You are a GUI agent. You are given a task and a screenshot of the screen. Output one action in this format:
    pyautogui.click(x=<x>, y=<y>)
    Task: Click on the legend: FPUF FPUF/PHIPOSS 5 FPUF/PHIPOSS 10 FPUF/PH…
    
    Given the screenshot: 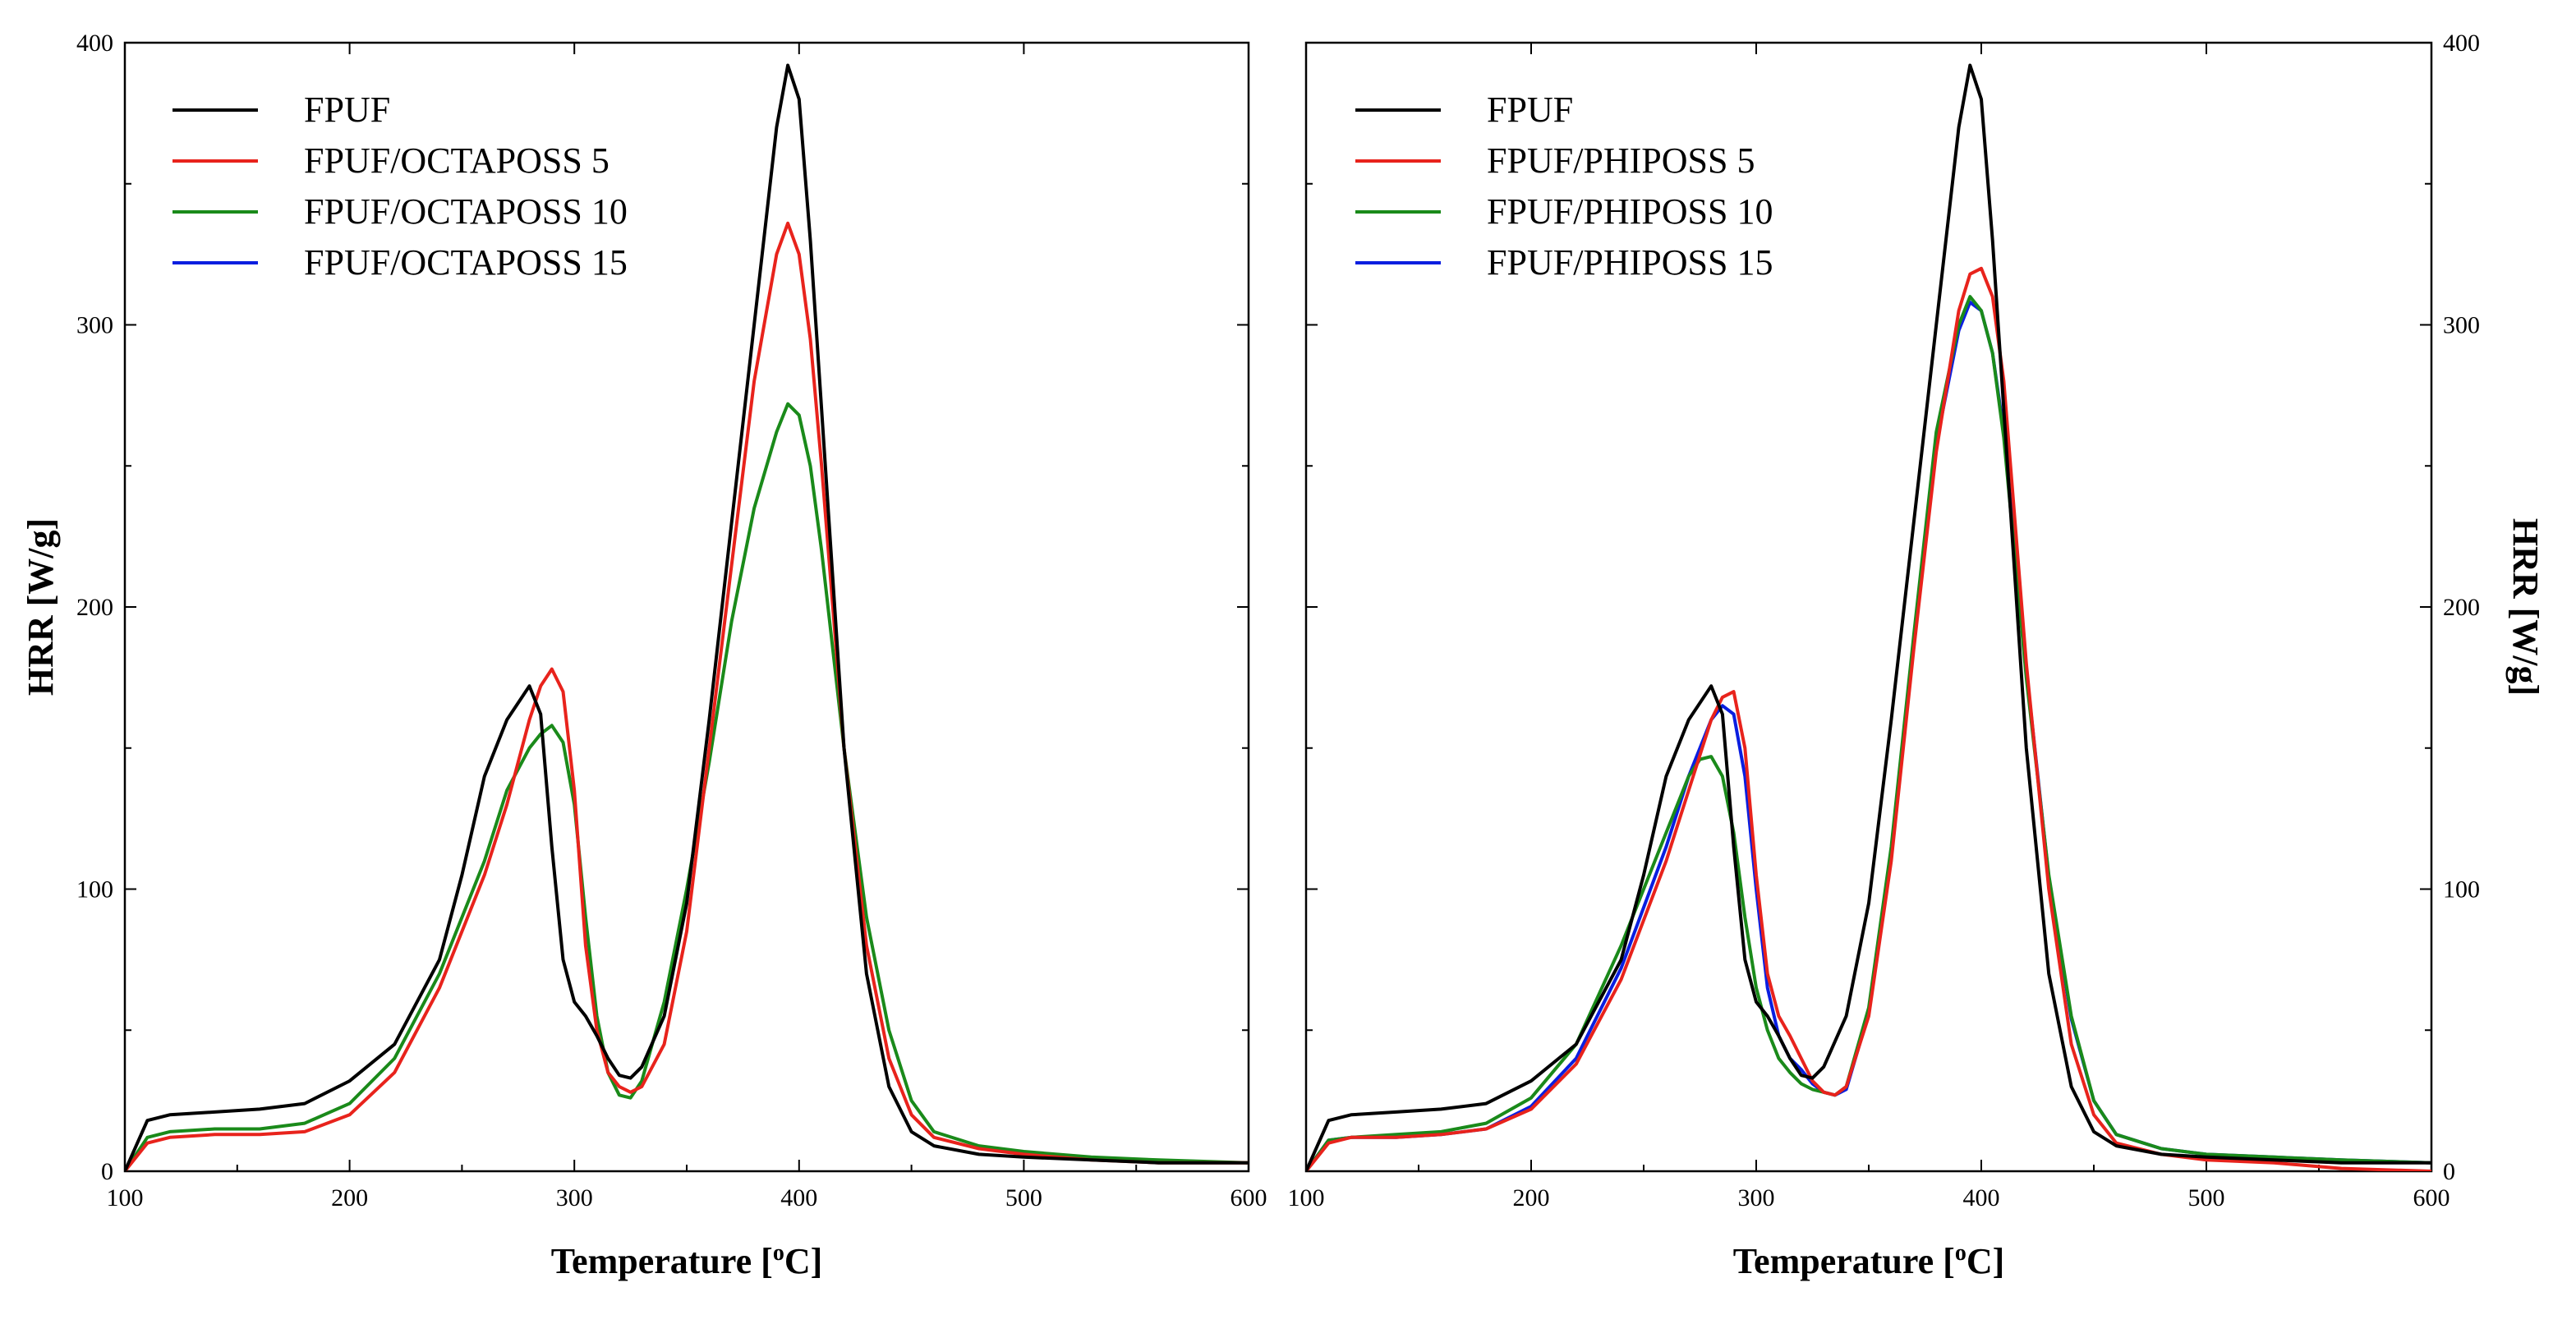 What is the action you would take?
    pyautogui.click(x=1564, y=186)
    